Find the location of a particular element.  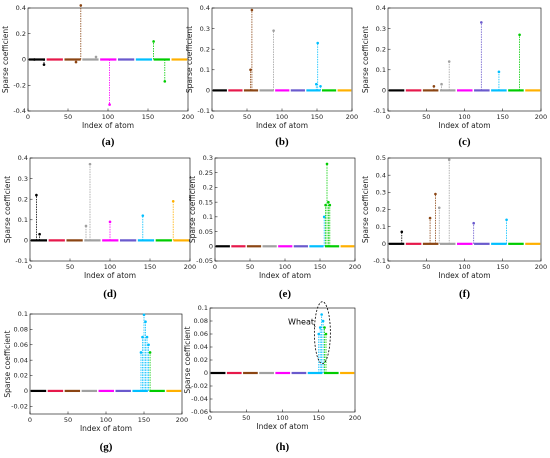

panel-caption: (a) is located at coordinates (108, 142).